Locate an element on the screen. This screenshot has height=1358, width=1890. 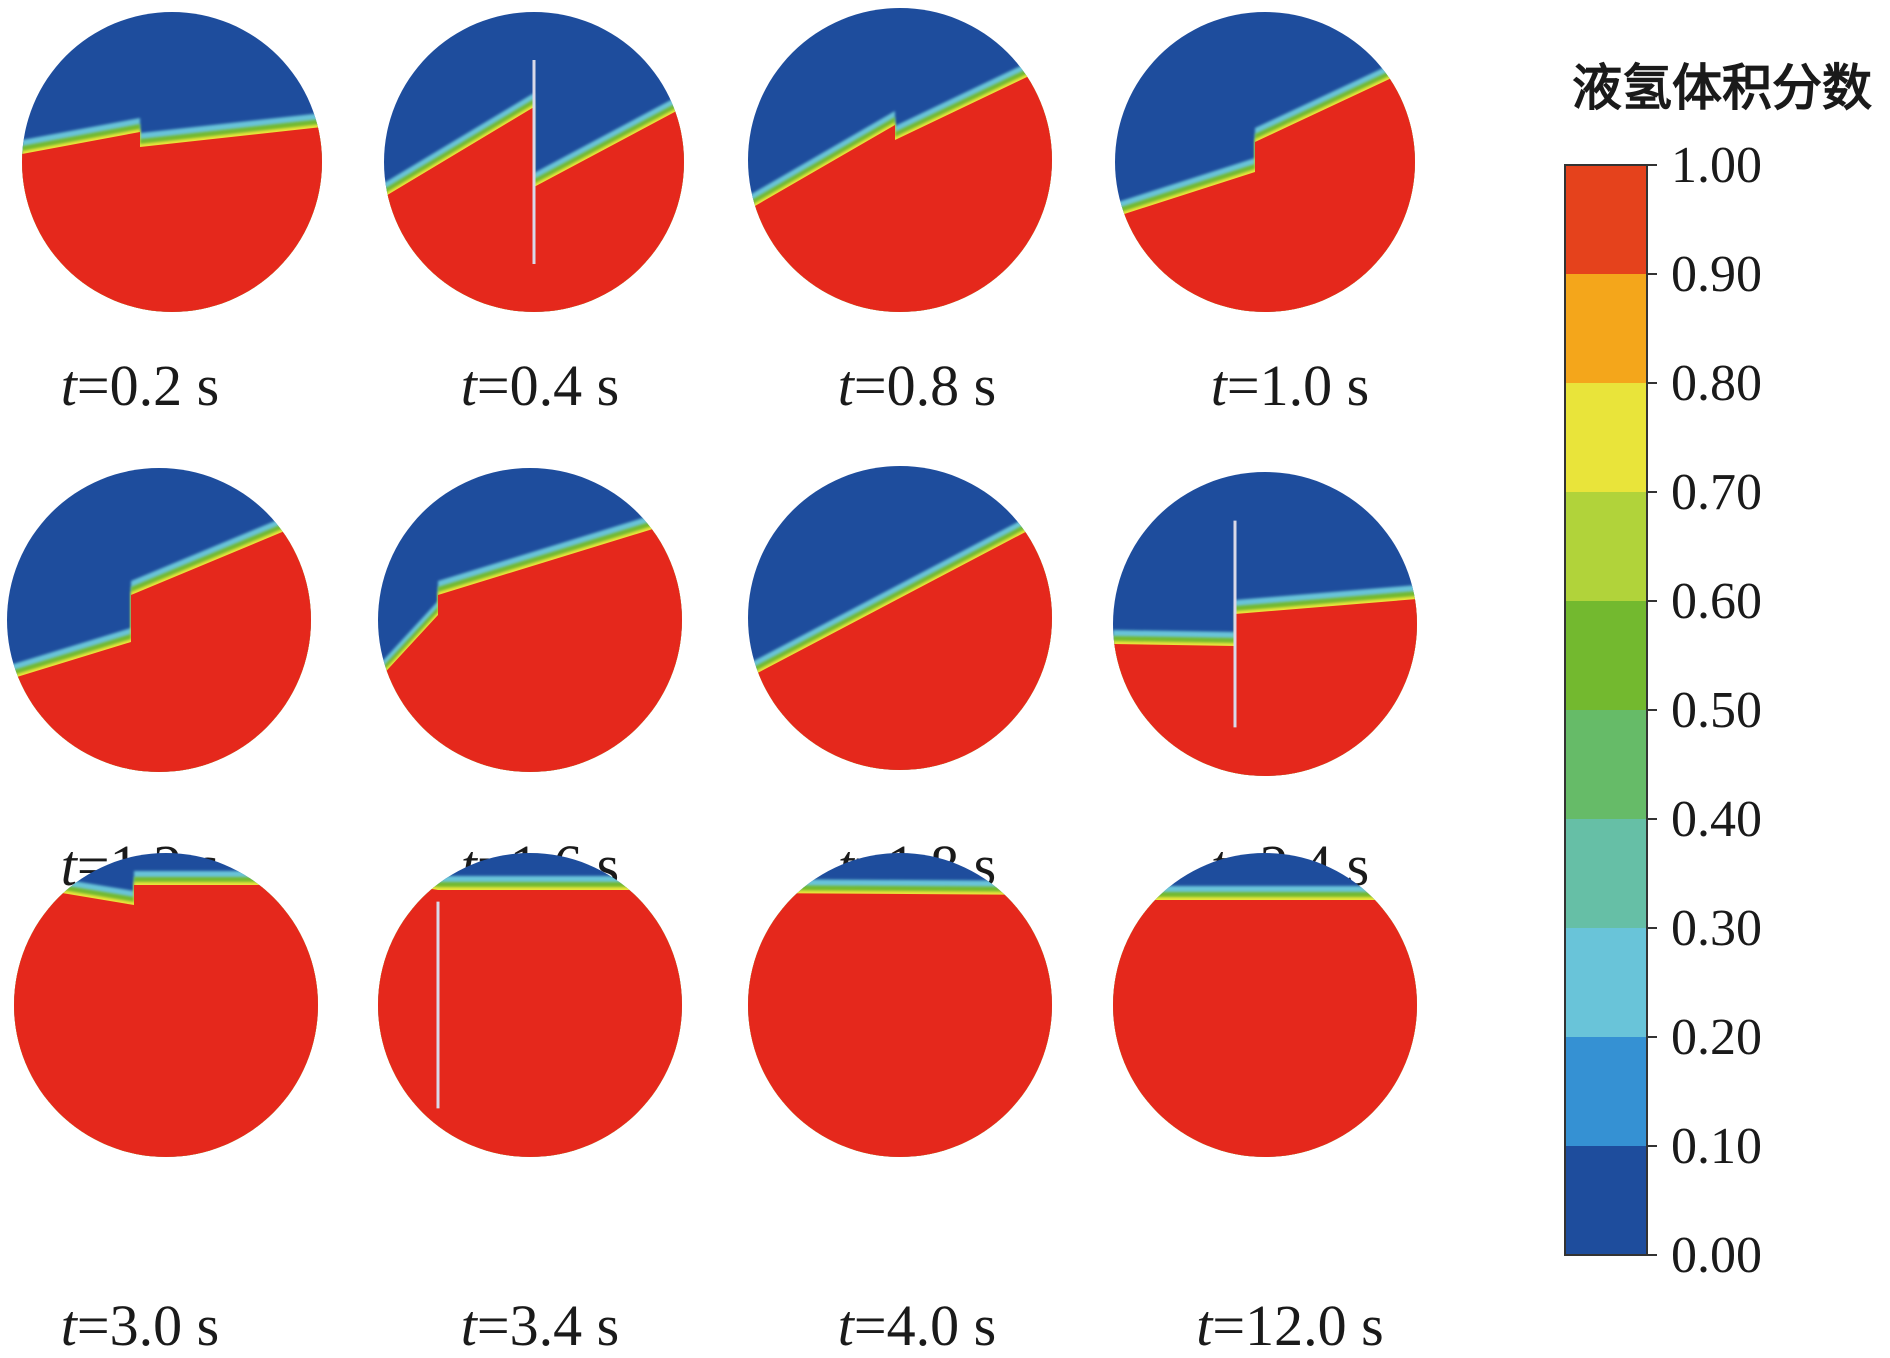
colorbar-tick-label: 1.00 is located at coordinates (1716, 165).